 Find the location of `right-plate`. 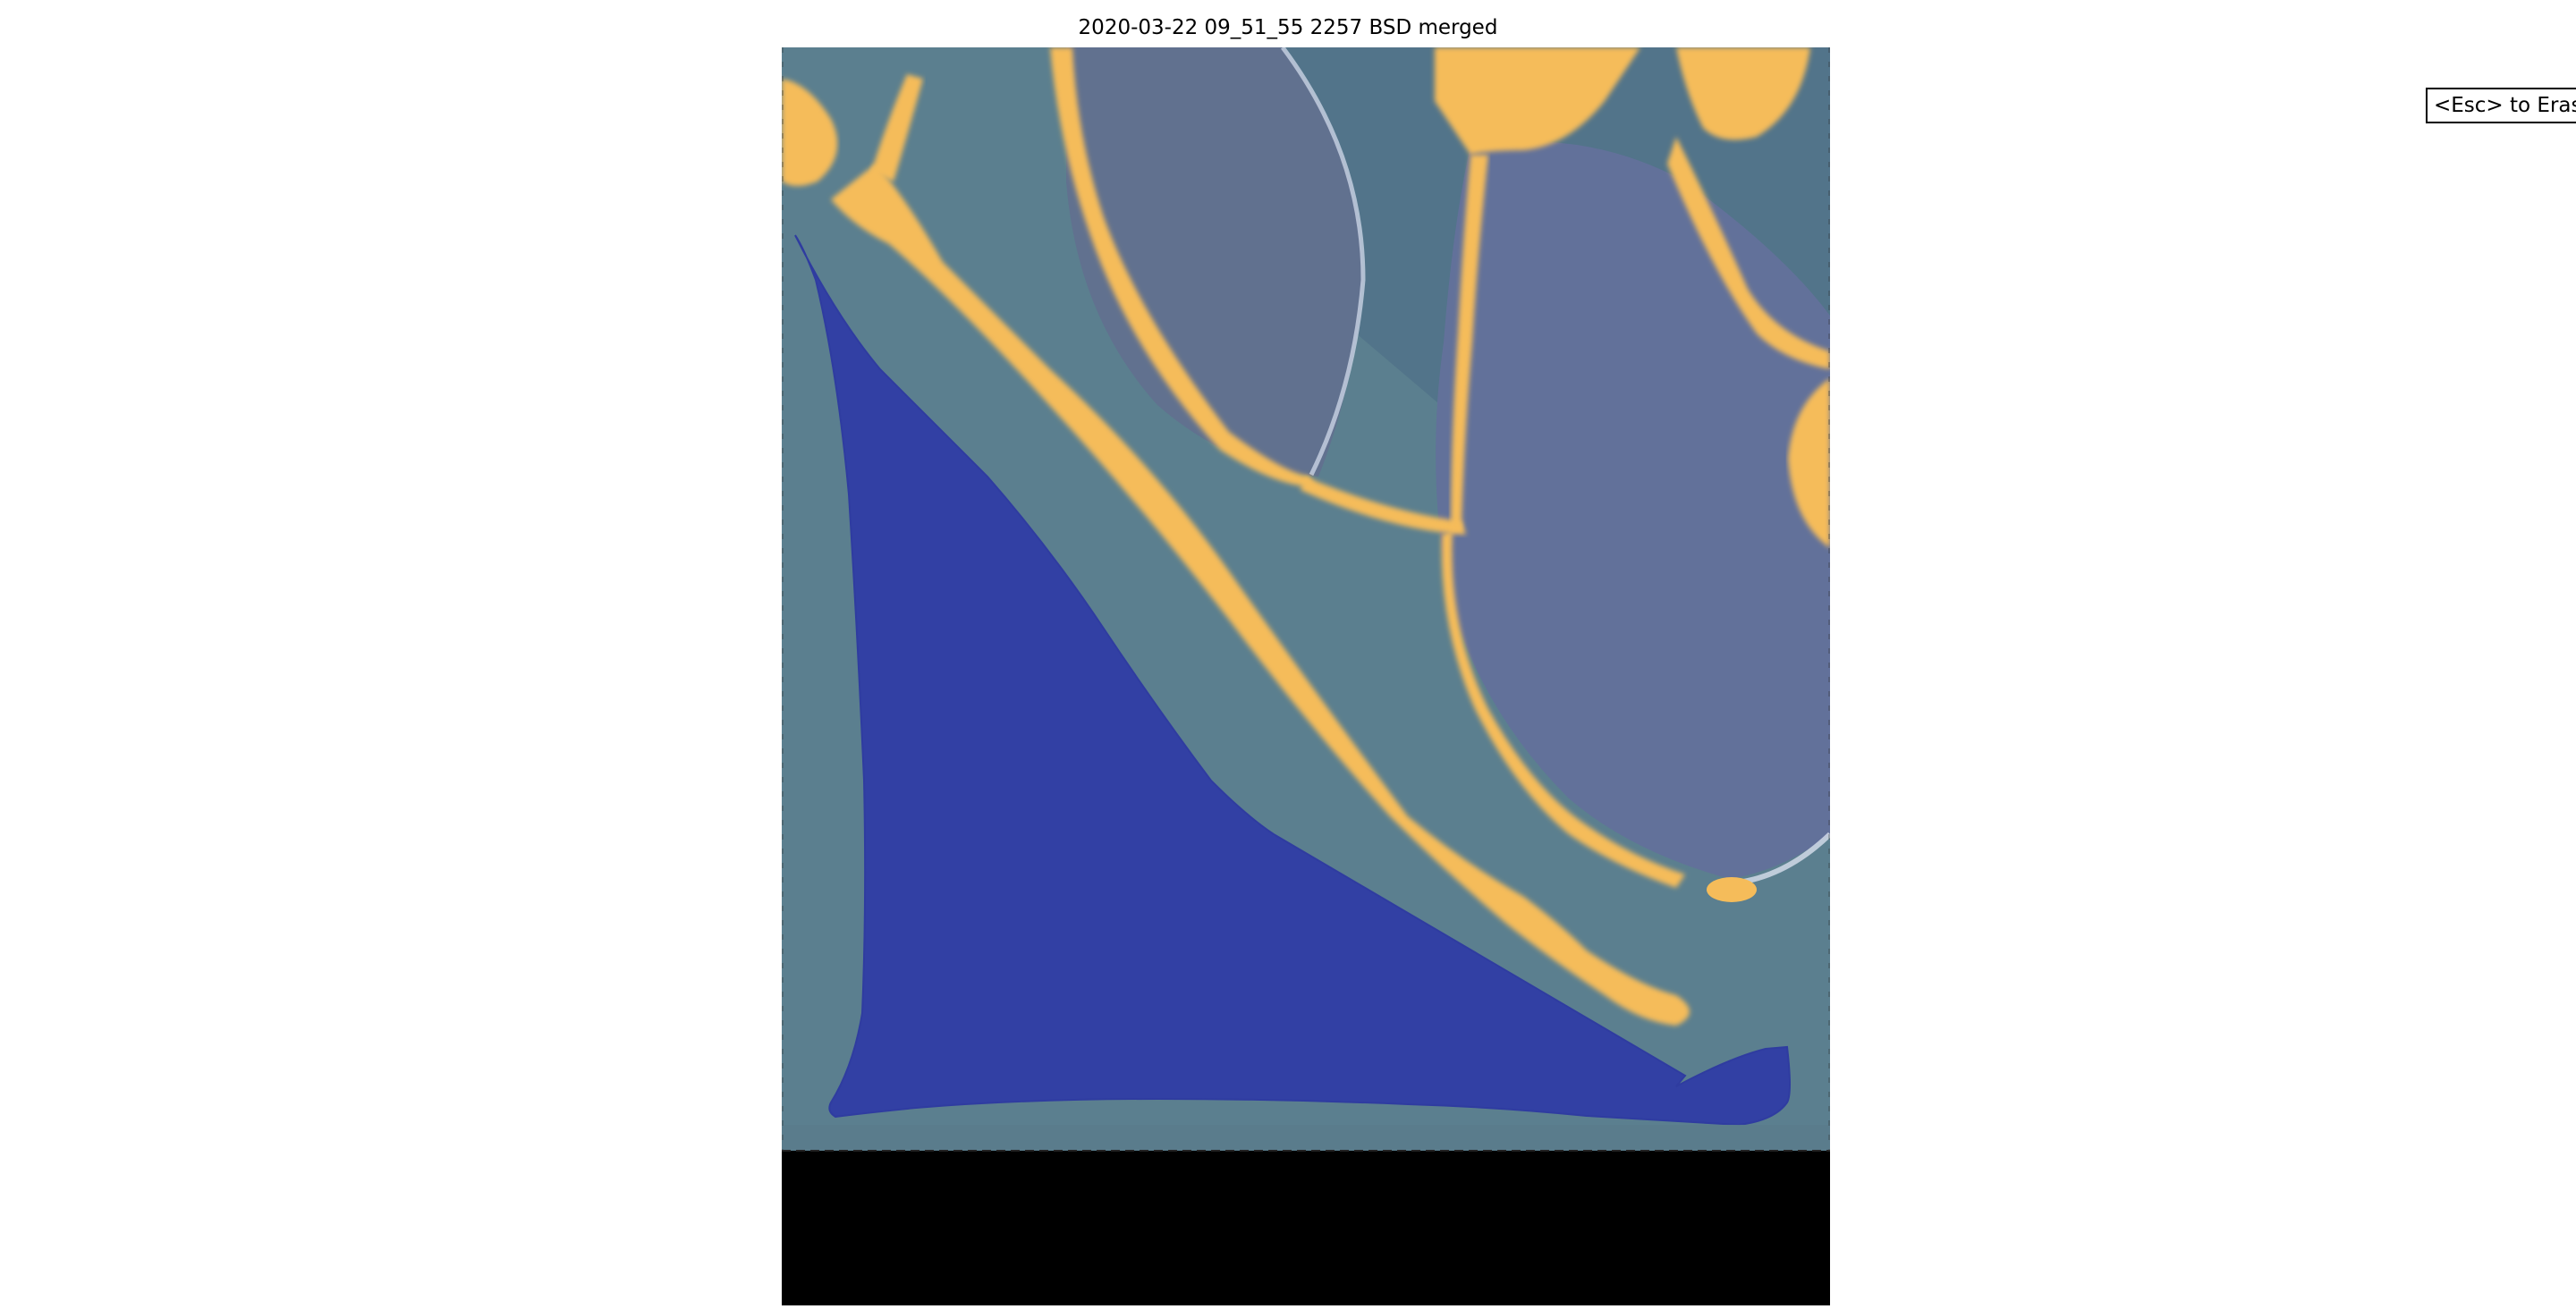

right-plate is located at coordinates (1633, 510).